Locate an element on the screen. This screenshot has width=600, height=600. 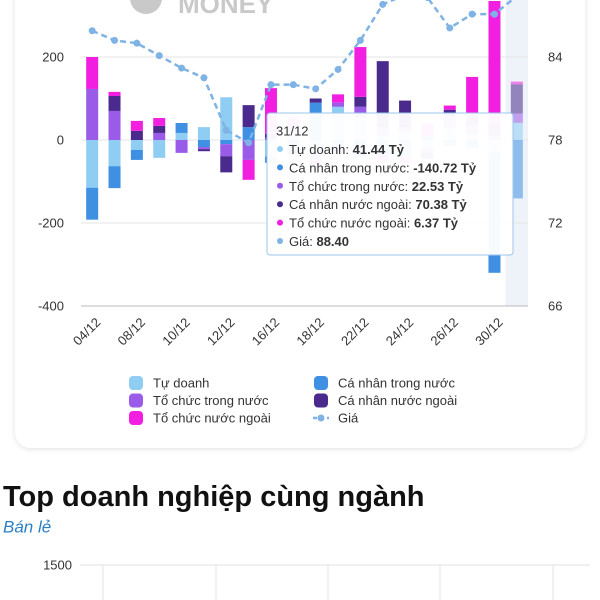
legend-label: Cá nhân trong nước is located at coordinates (396, 383).